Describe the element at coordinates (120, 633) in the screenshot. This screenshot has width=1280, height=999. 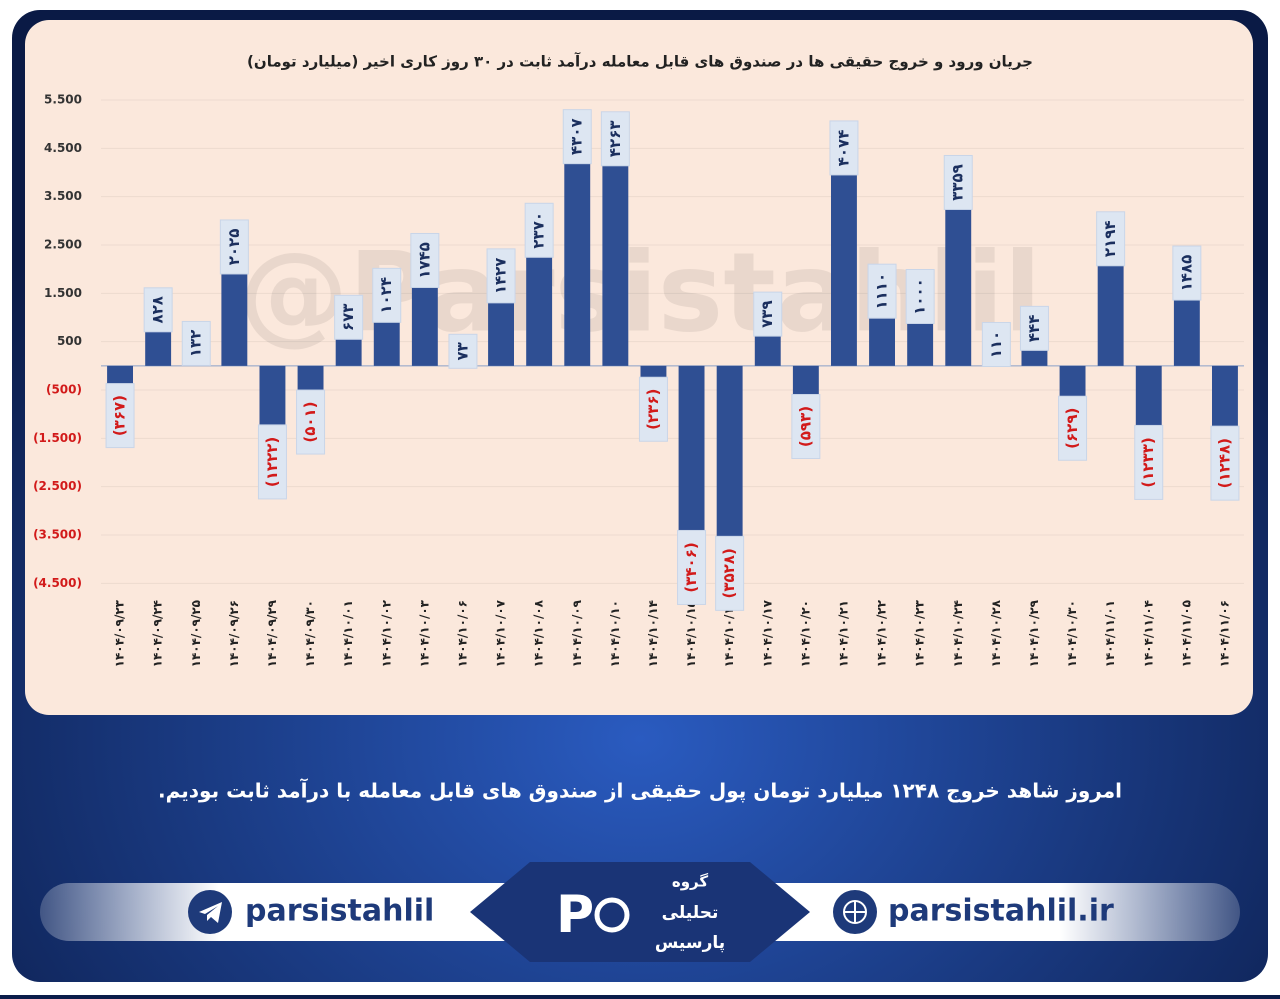
I see `x-tick-label: ۱۴۰۴/۰۹/۲۳` at that location.